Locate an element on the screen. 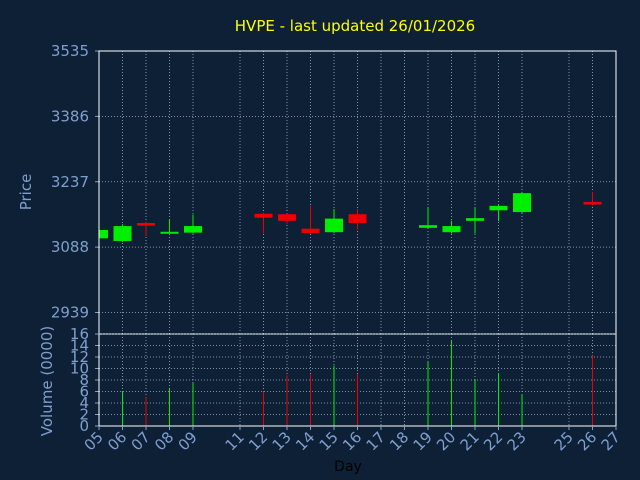 This screenshot has width=640, height=480. day-tick-label: 21 is located at coordinates (470, 441).